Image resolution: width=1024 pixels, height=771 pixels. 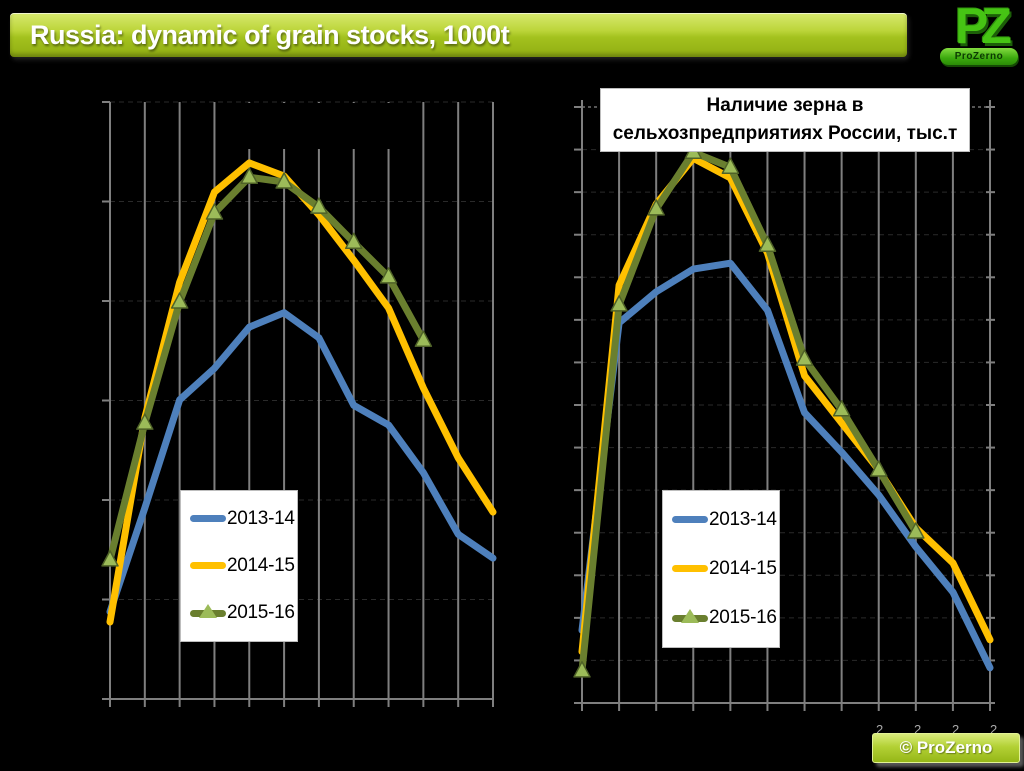 What do you see at coordinates (785, 105) in the screenshot?
I see `right-chart-title-line1: Наличие зерна в` at bounding box center [785, 105].